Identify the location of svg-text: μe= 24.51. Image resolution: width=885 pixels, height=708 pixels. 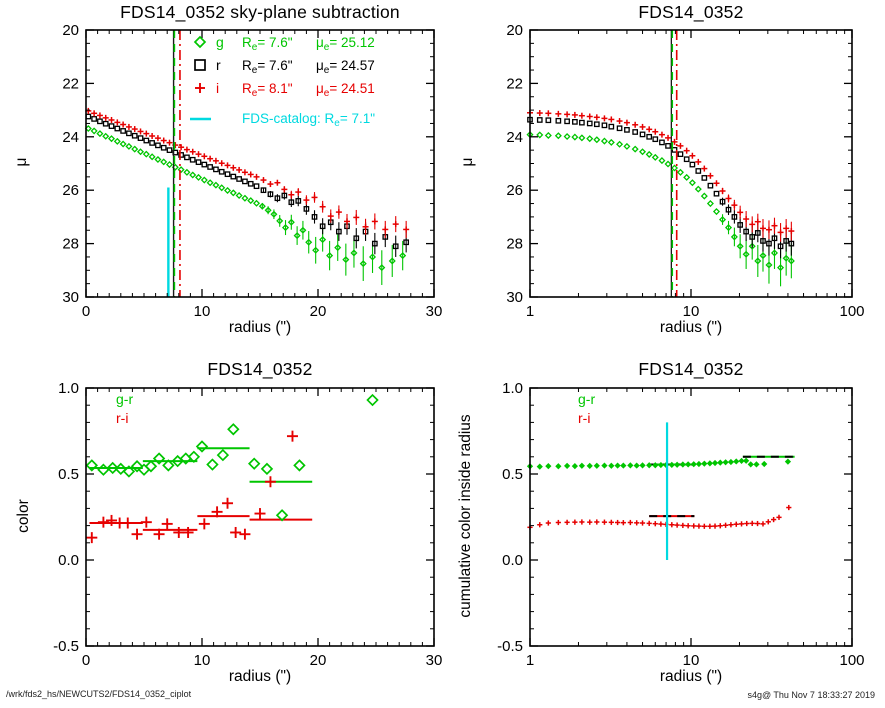
(345, 90).